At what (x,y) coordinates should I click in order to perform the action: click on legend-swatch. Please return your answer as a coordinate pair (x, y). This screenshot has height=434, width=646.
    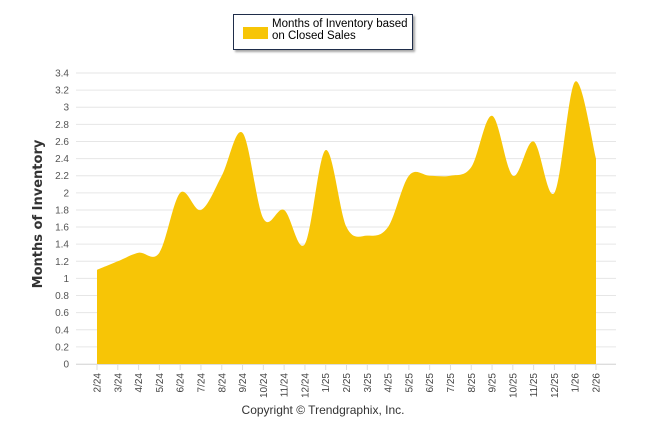
    Looking at the image, I should click on (255, 33).